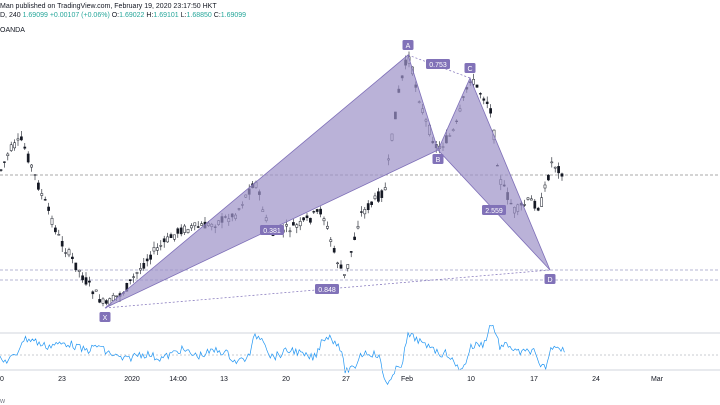  Describe the element at coordinates (233, 15) in the screenshot. I see `close-value: 1.69099` at that location.